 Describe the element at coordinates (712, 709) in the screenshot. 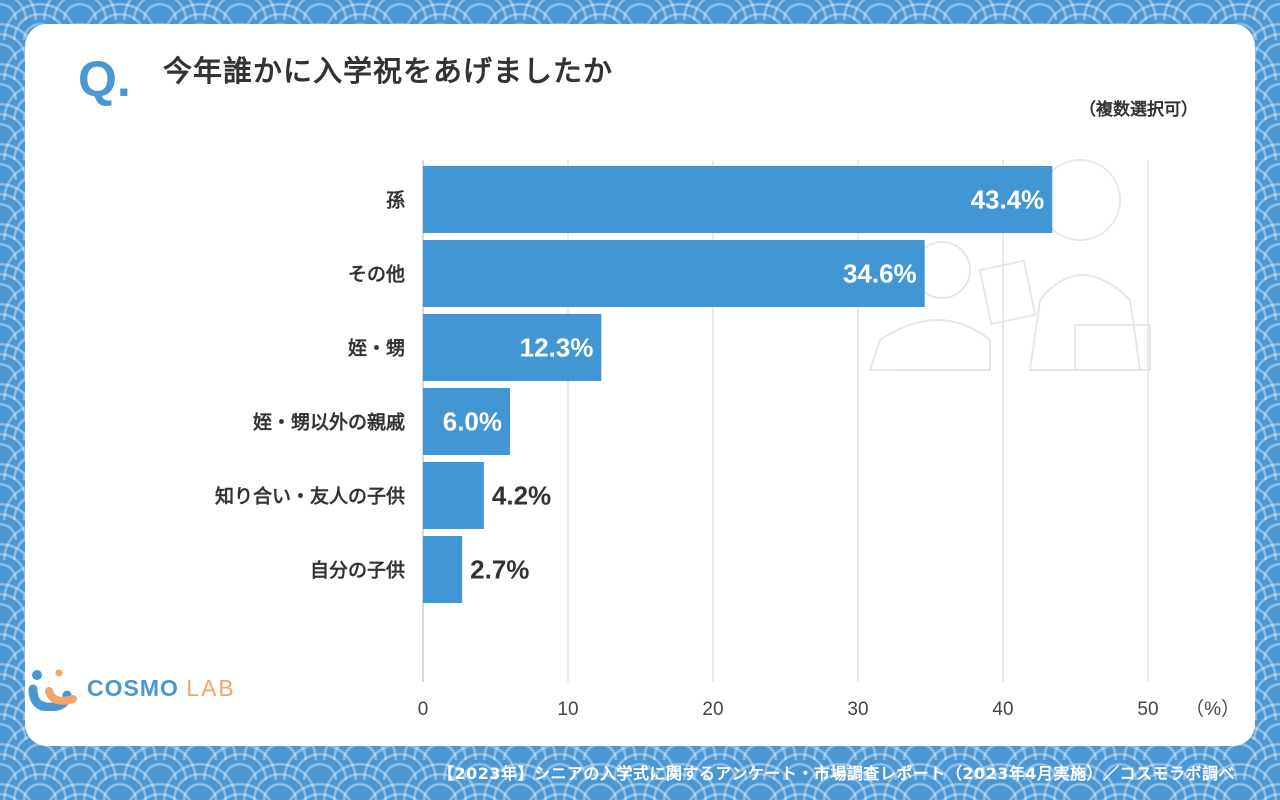

I see `x-tick-label: 20` at that location.